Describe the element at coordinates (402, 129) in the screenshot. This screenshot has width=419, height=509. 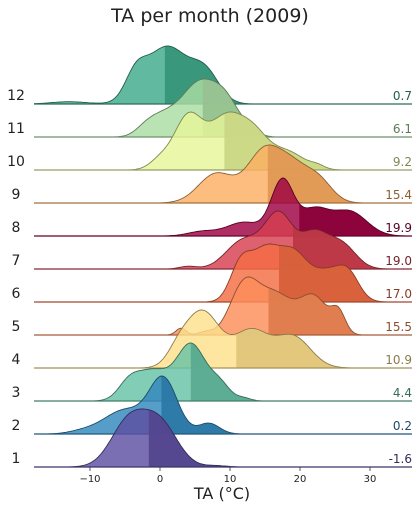
I see `mean-value-label: 6.1` at that location.